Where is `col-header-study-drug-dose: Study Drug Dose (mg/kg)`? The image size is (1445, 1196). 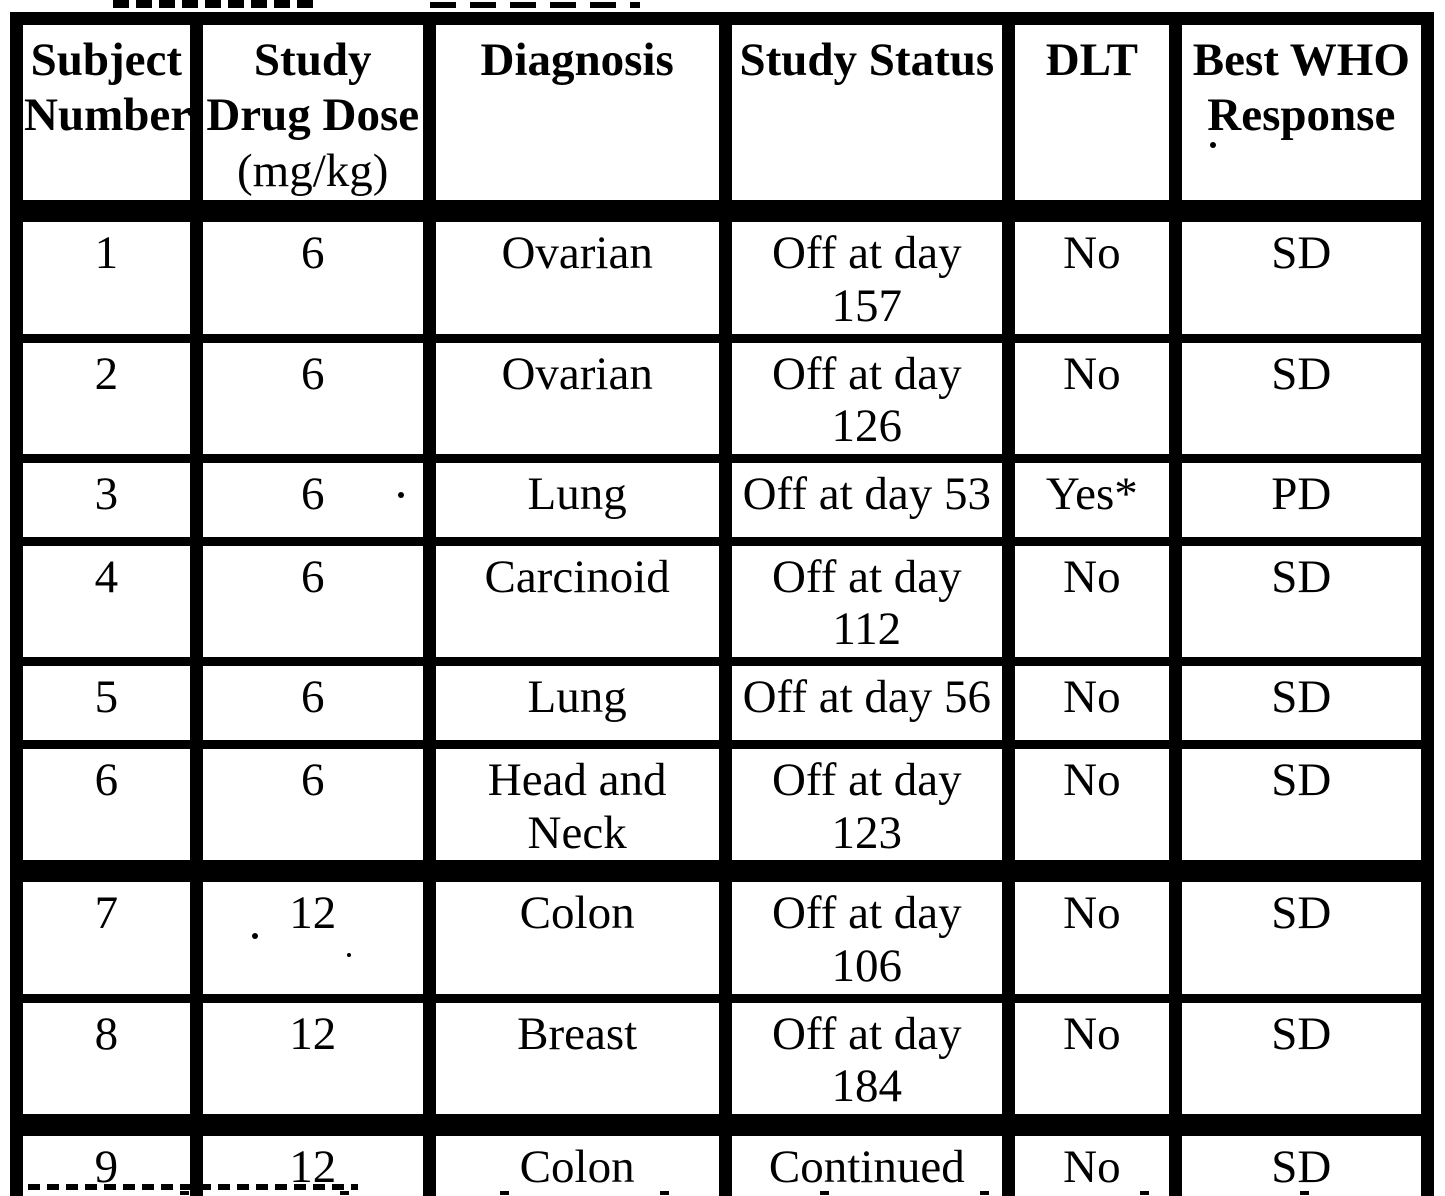 col-header-study-drug-dose: Study Drug Dose (mg/kg) is located at coordinates (312, 117).